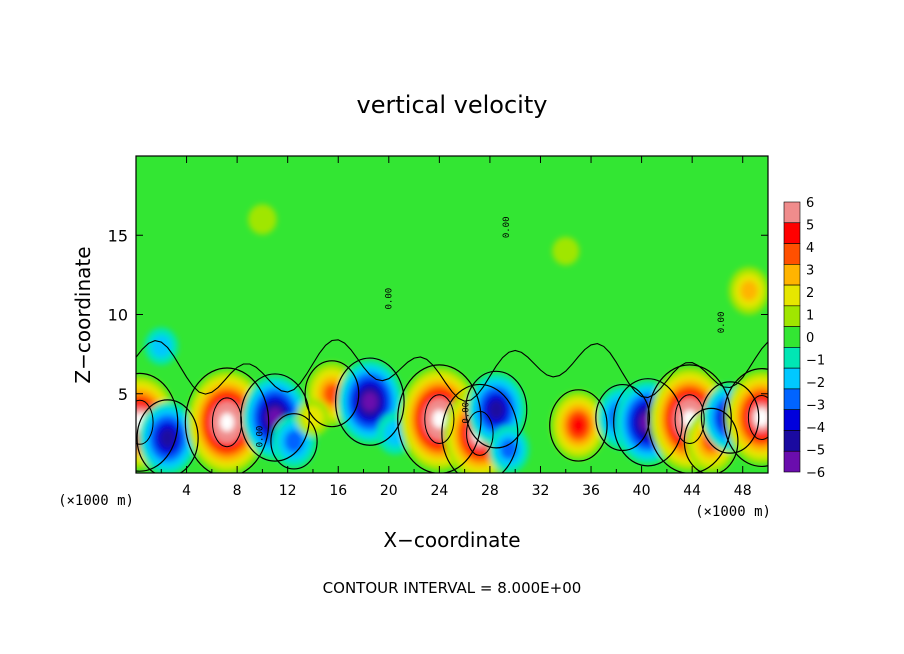  Describe the element at coordinates (389, 299) in the screenshot. I see `contour-label-3: 0.00` at that location.